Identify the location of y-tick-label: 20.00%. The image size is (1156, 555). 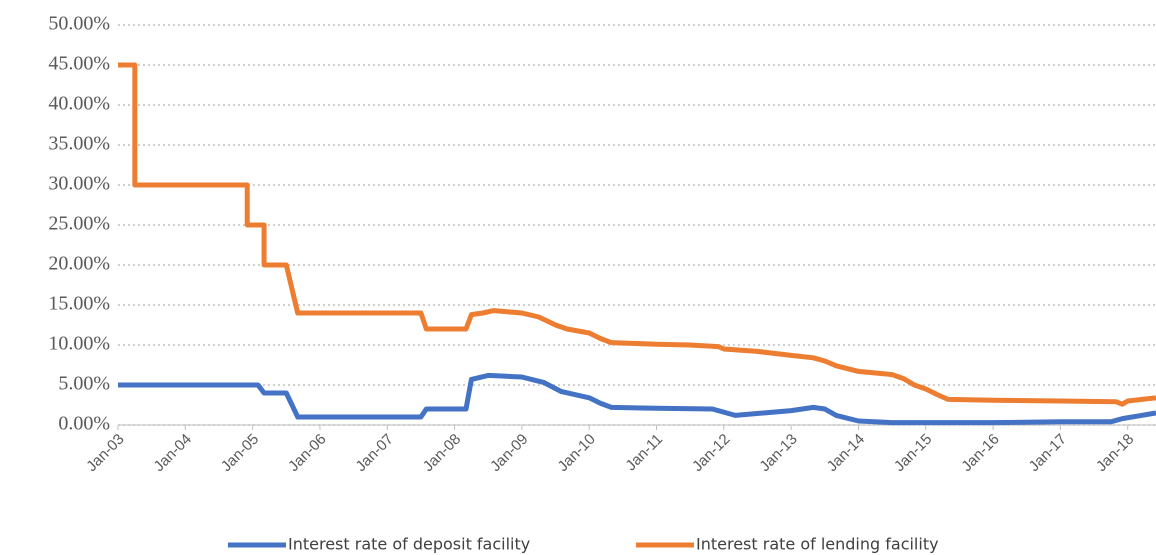
(79, 264).